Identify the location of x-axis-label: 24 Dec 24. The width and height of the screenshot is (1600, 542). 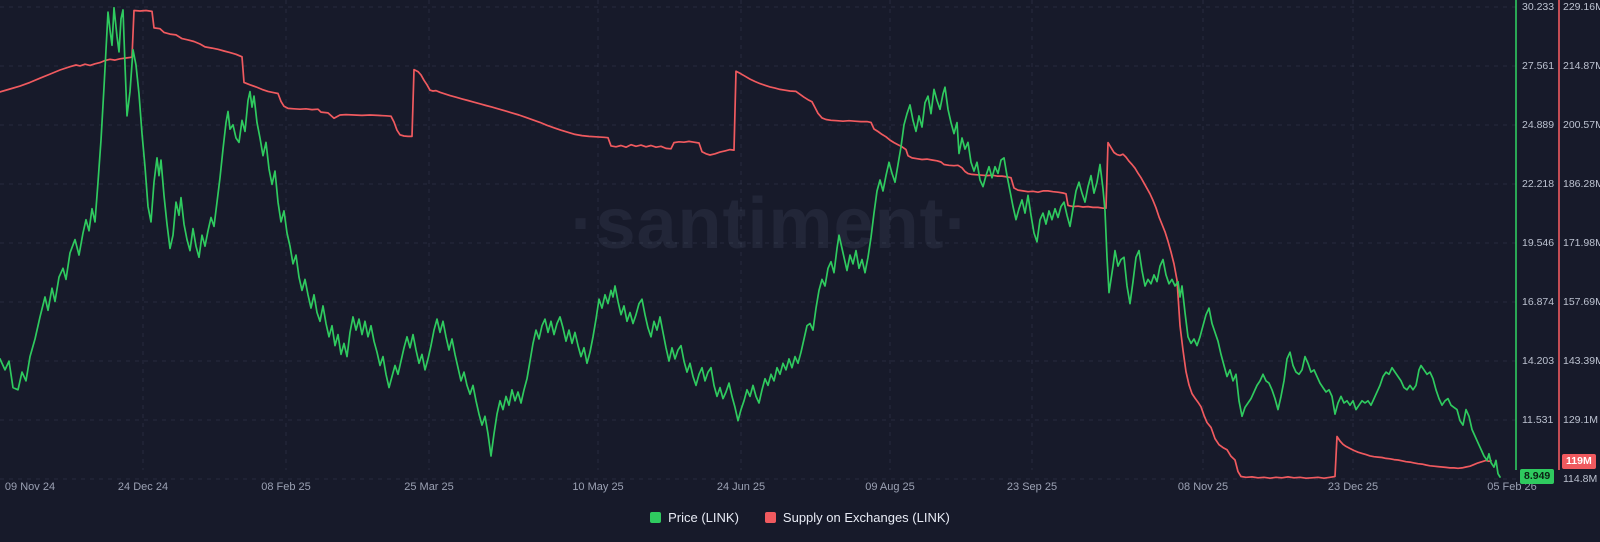
(143, 487).